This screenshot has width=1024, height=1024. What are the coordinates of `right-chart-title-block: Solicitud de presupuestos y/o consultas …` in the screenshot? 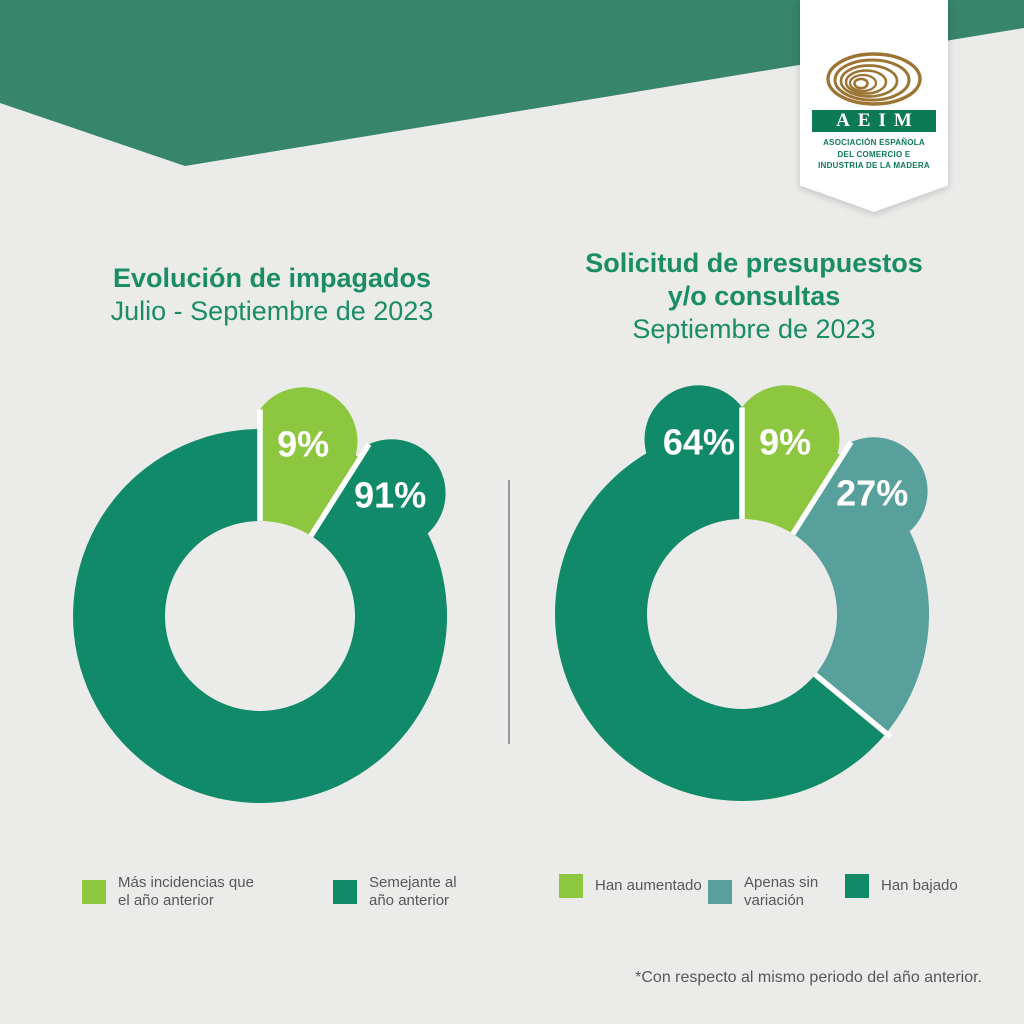 It's located at (754, 296).